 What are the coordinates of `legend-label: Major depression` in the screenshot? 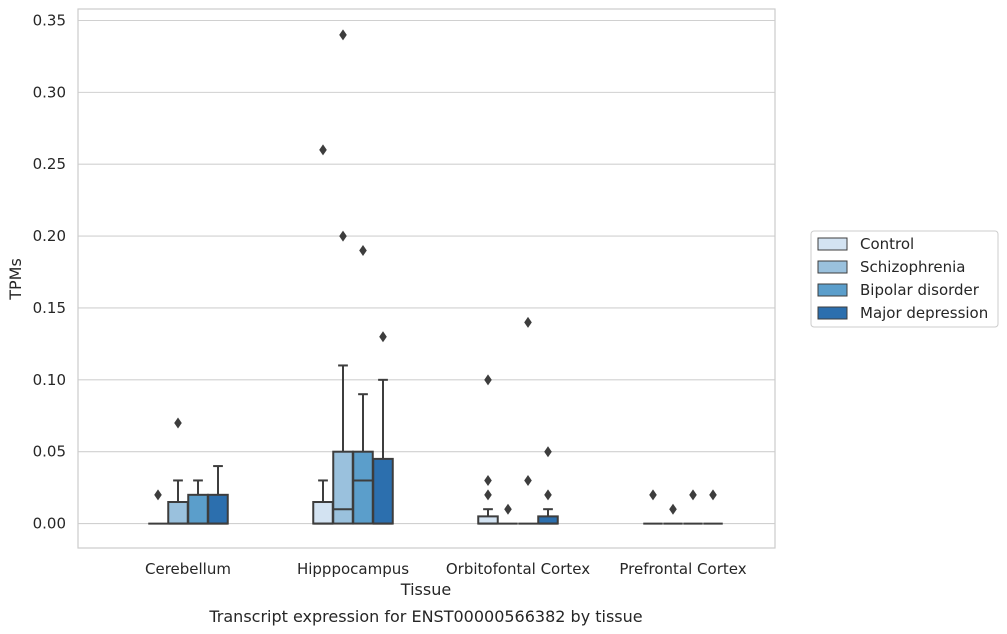 It's located at (924, 313).